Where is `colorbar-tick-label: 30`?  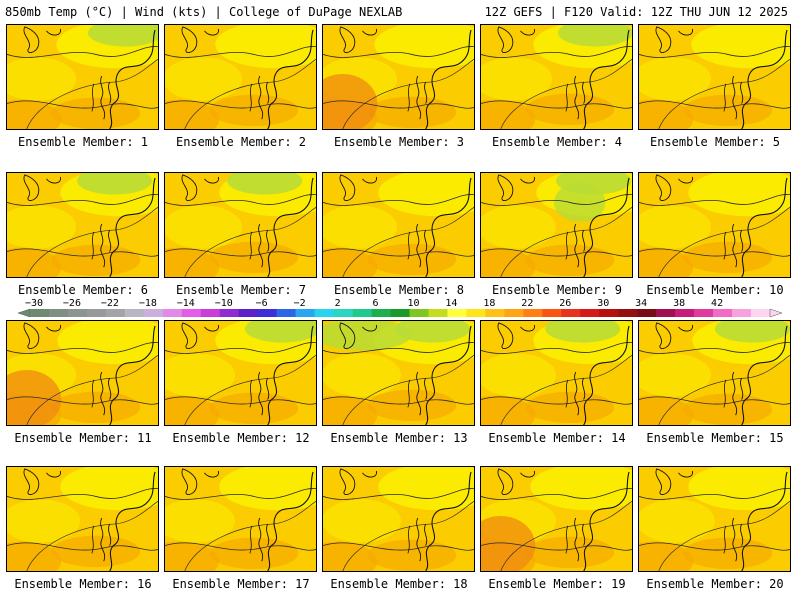 colorbar-tick-label: 30 is located at coordinates (603, 303).